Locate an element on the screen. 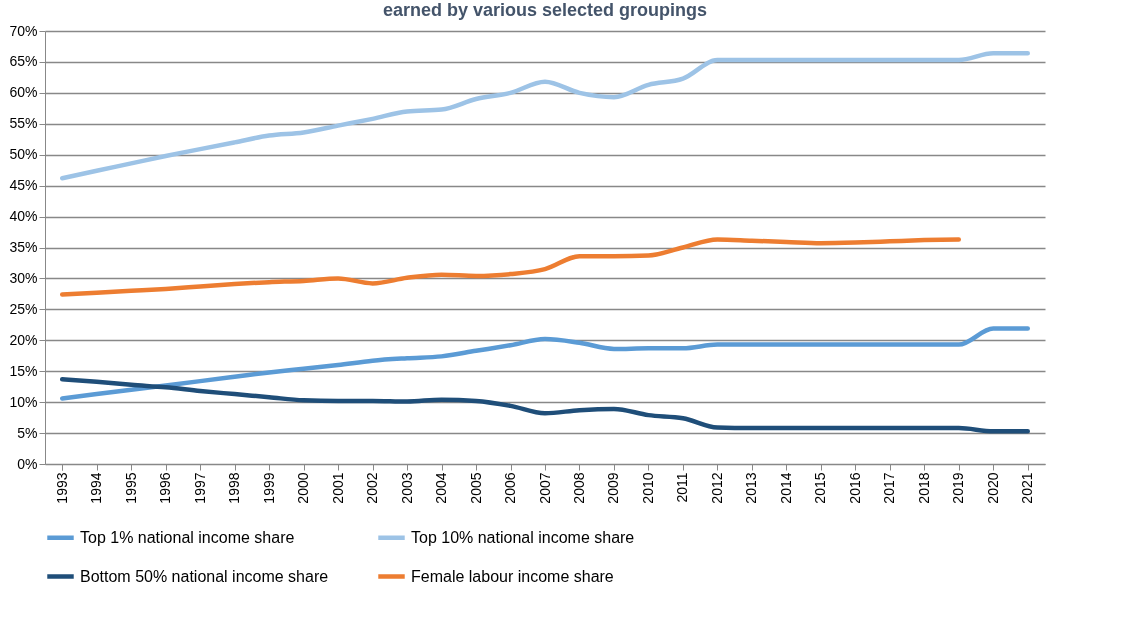 This screenshot has width=1133, height=634. y-tick-label: 50% is located at coordinates (23, 154).